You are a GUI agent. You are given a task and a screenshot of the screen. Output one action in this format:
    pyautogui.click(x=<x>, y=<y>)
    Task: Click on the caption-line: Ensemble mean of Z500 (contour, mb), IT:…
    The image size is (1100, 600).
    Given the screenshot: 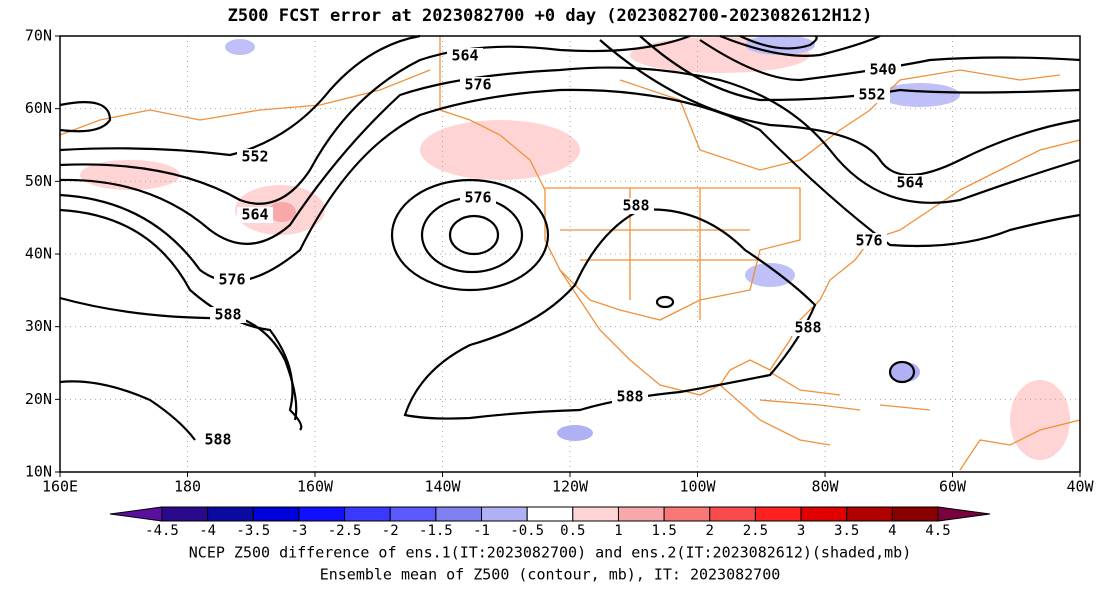 What is the action you would take?
    pyautogui.click(x=550, y=575)
    